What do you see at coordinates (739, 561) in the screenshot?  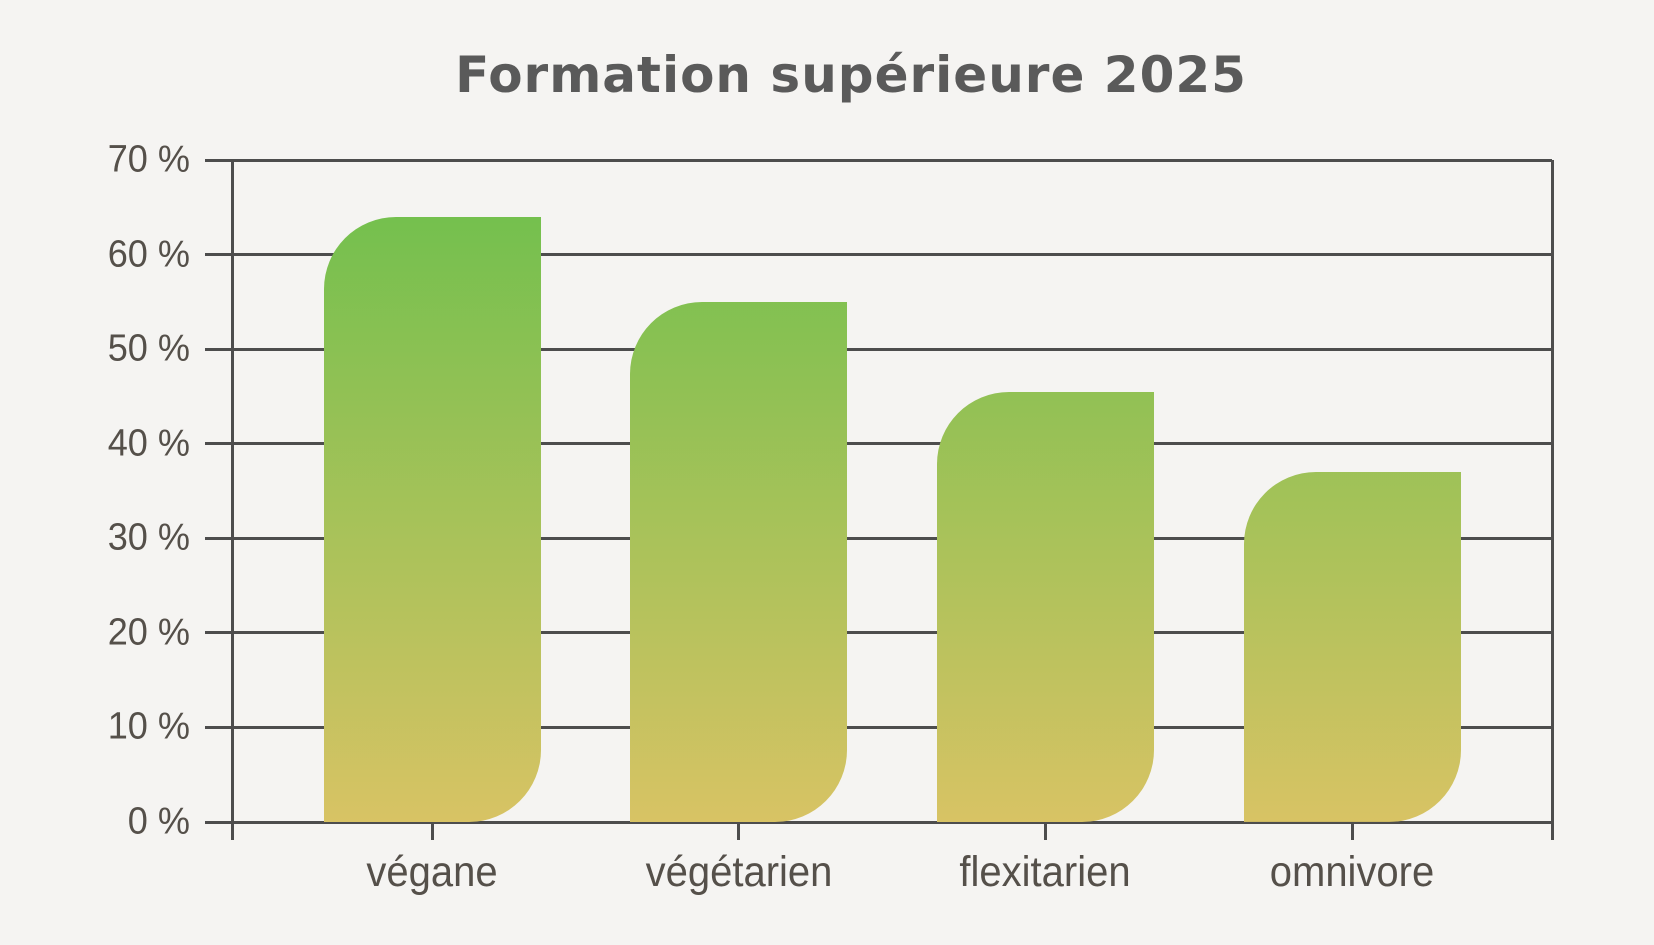 I see `bar-végétarien` at bounding box center [739, 561].